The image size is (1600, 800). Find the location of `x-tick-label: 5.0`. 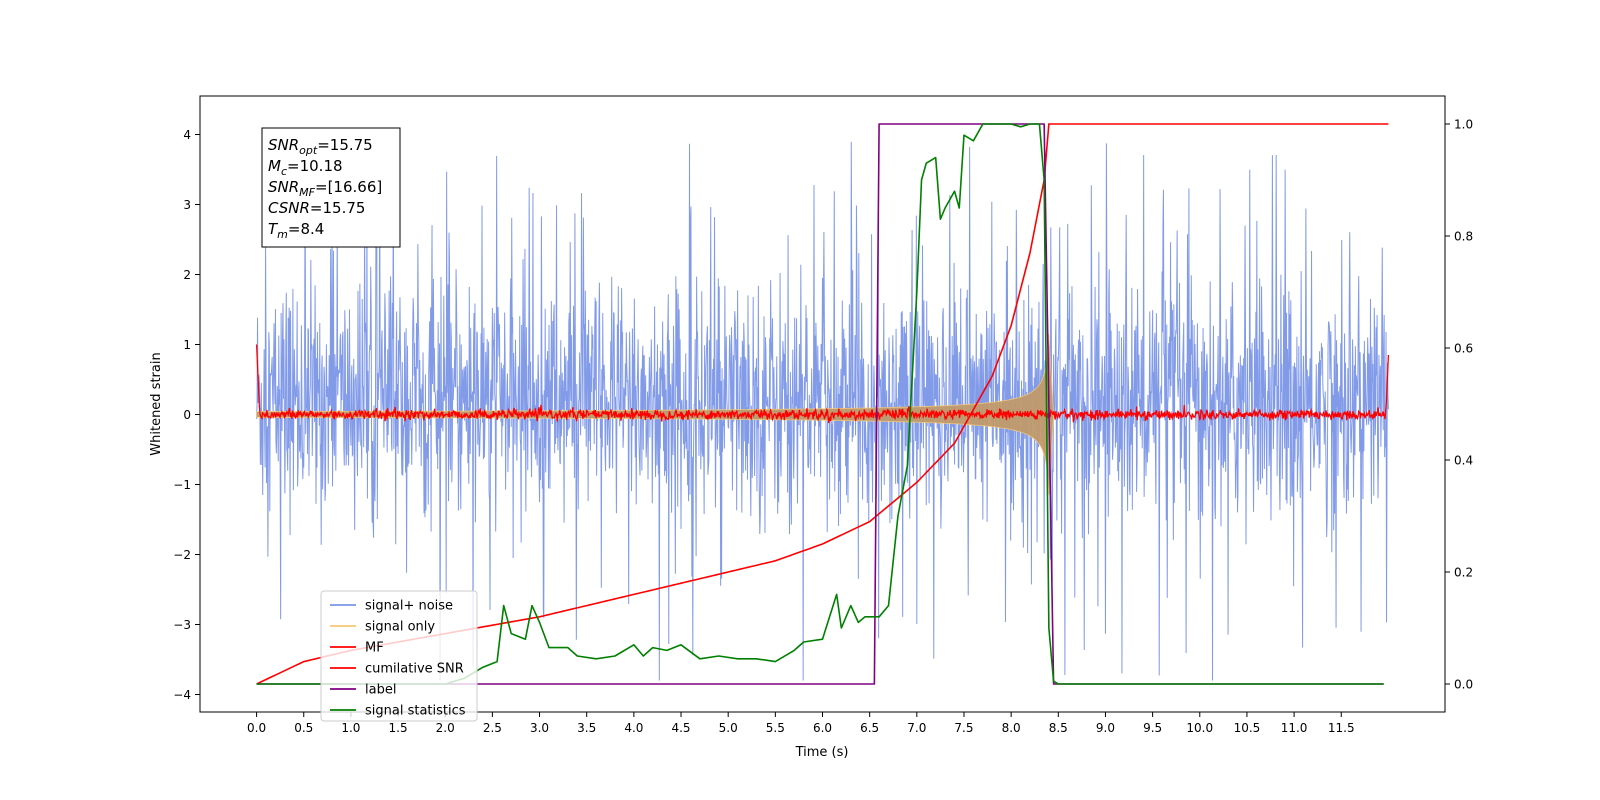

x-tick-label: 5.0 is located at coordinates (728, 728).